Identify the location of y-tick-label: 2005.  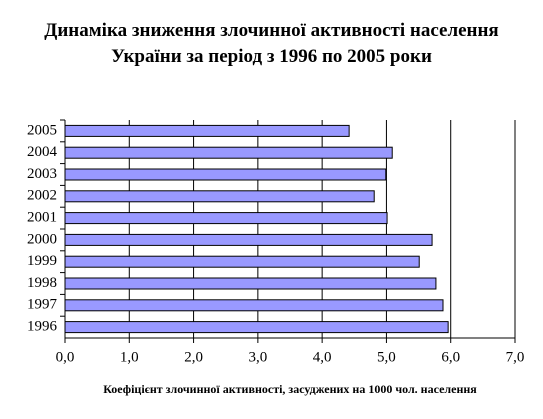
(42, 130).